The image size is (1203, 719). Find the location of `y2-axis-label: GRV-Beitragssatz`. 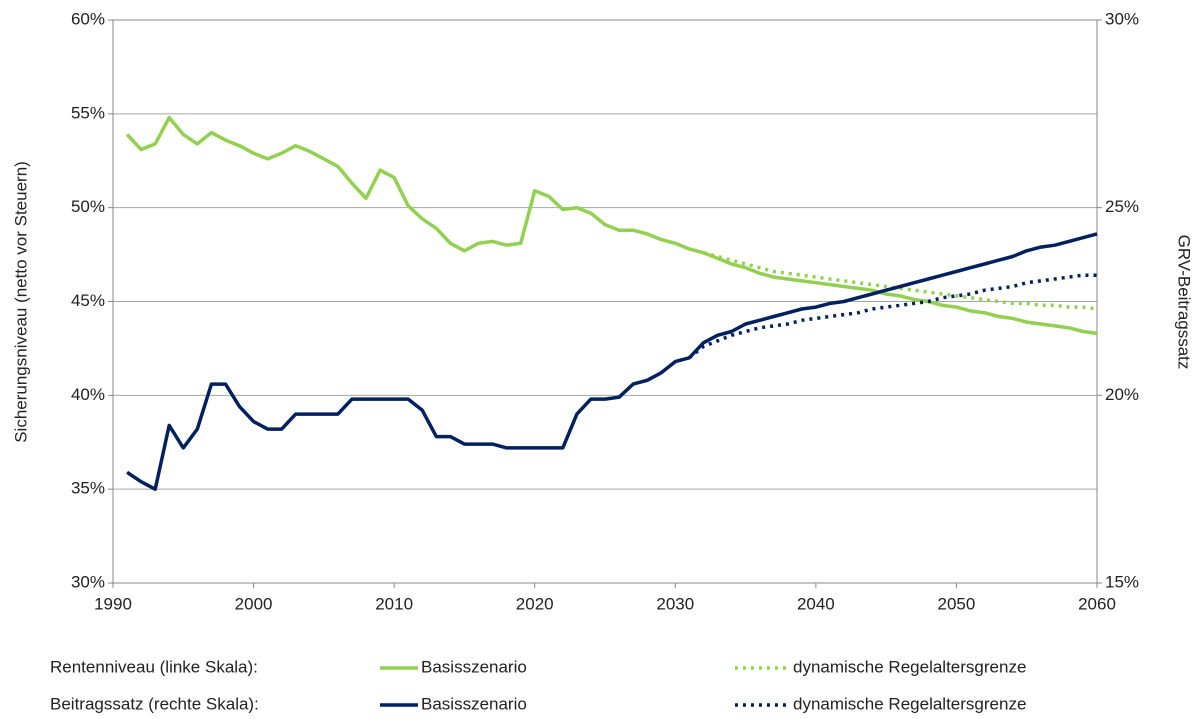

y2-axis-label: GRV-Beitragssatz is located at coordinates (1184, 302).